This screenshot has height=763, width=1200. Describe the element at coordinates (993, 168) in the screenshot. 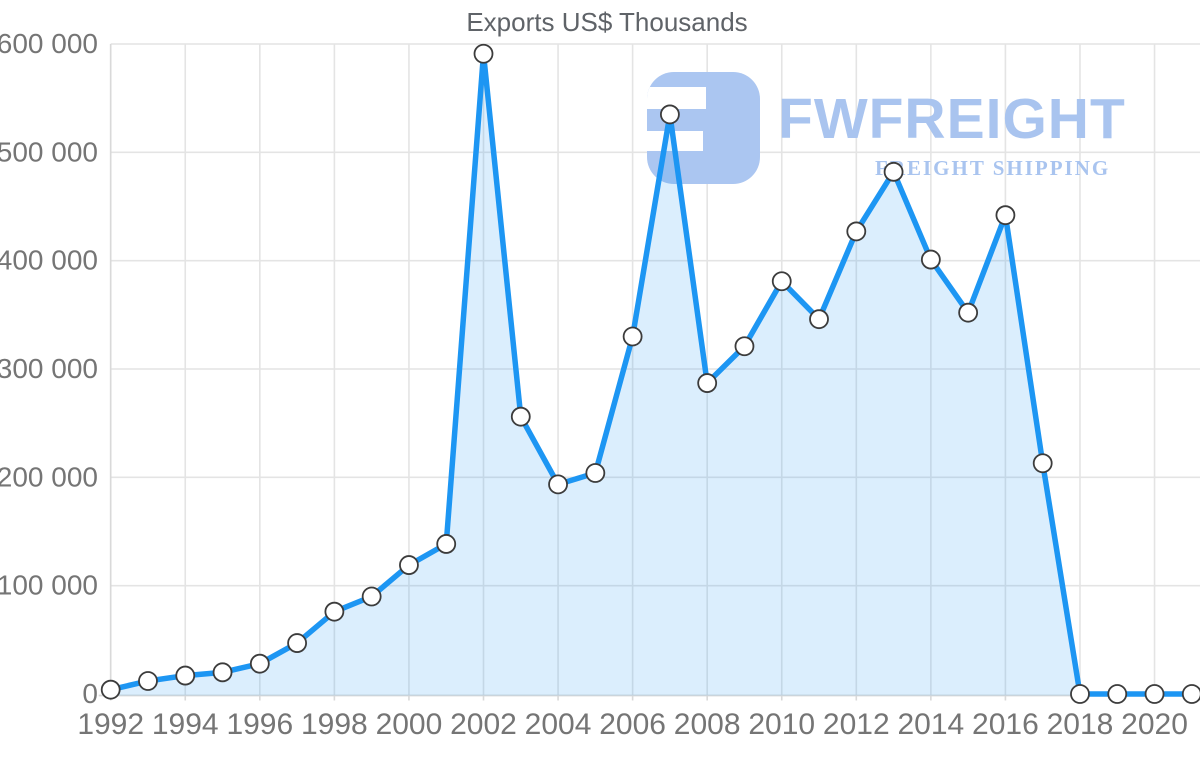

I see `logo-subtitle-text: FREIGHT SHIPPING` at that location.